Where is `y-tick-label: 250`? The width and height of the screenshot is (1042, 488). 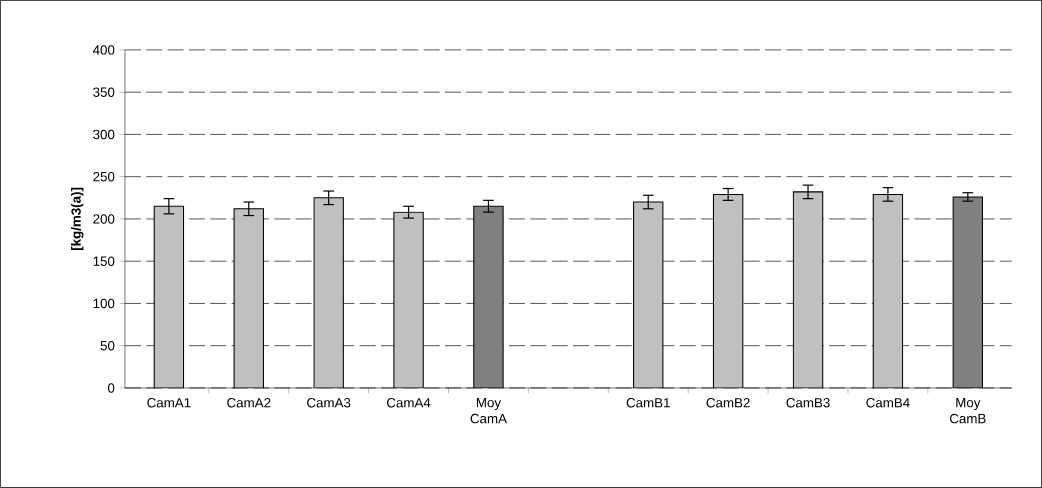
y-tick-label: 250 is located at coordinates (104, 177).